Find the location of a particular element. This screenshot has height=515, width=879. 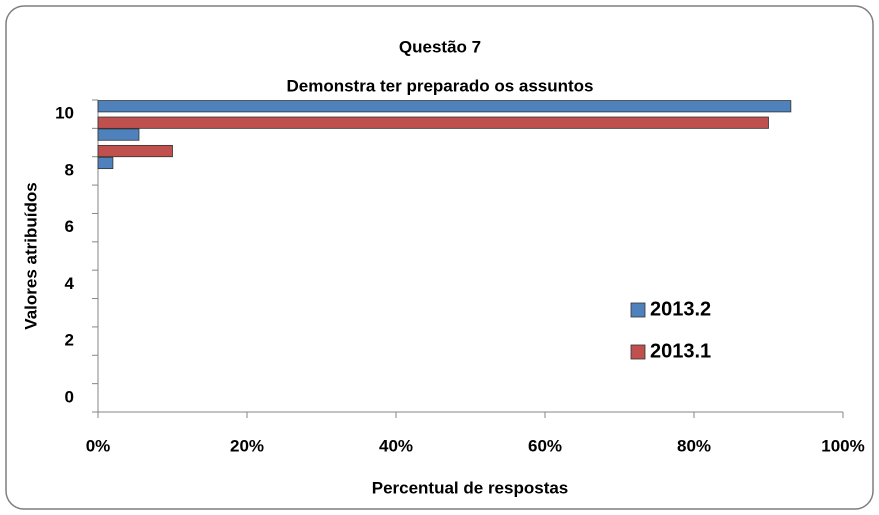

x-tick-label: 60% is located at coordinates (545, 445).